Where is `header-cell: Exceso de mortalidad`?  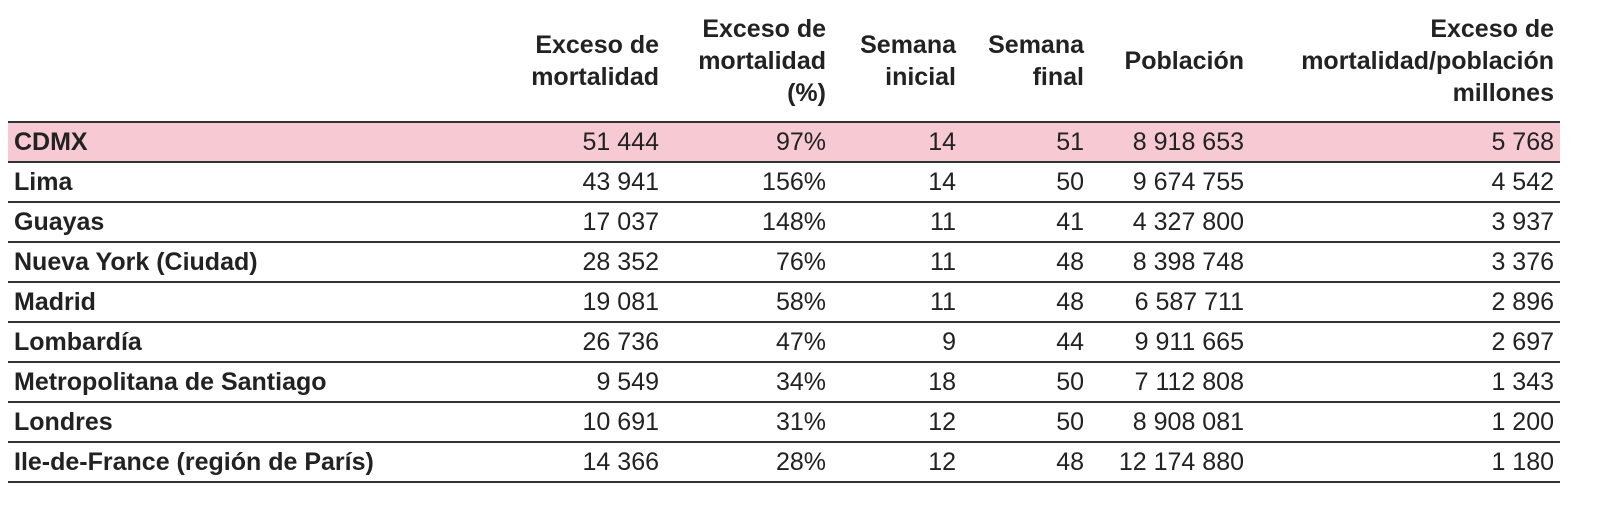
header-cell: Exceso de mortalidad is located at coordinates (582, 61).